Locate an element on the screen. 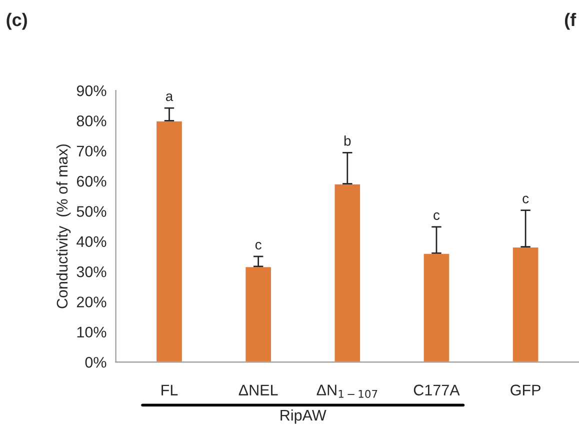 This screenshot has width=579, height=431. chart-title: (c) is located at coordinates (16, 21).